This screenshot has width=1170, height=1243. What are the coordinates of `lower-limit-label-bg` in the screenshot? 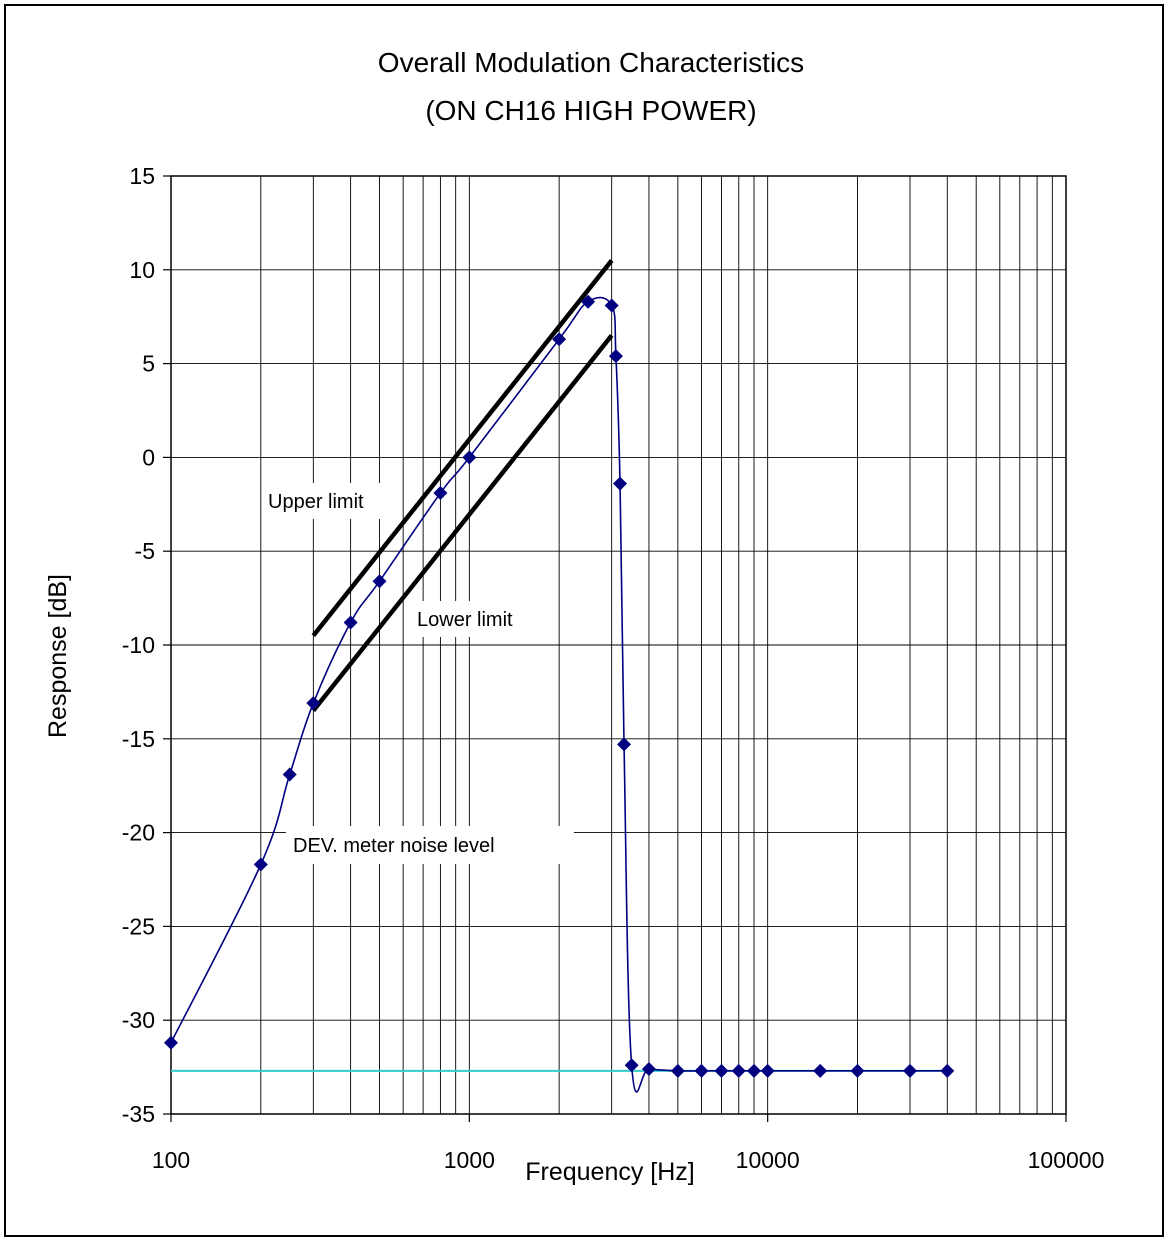 It's located at (478, 619).